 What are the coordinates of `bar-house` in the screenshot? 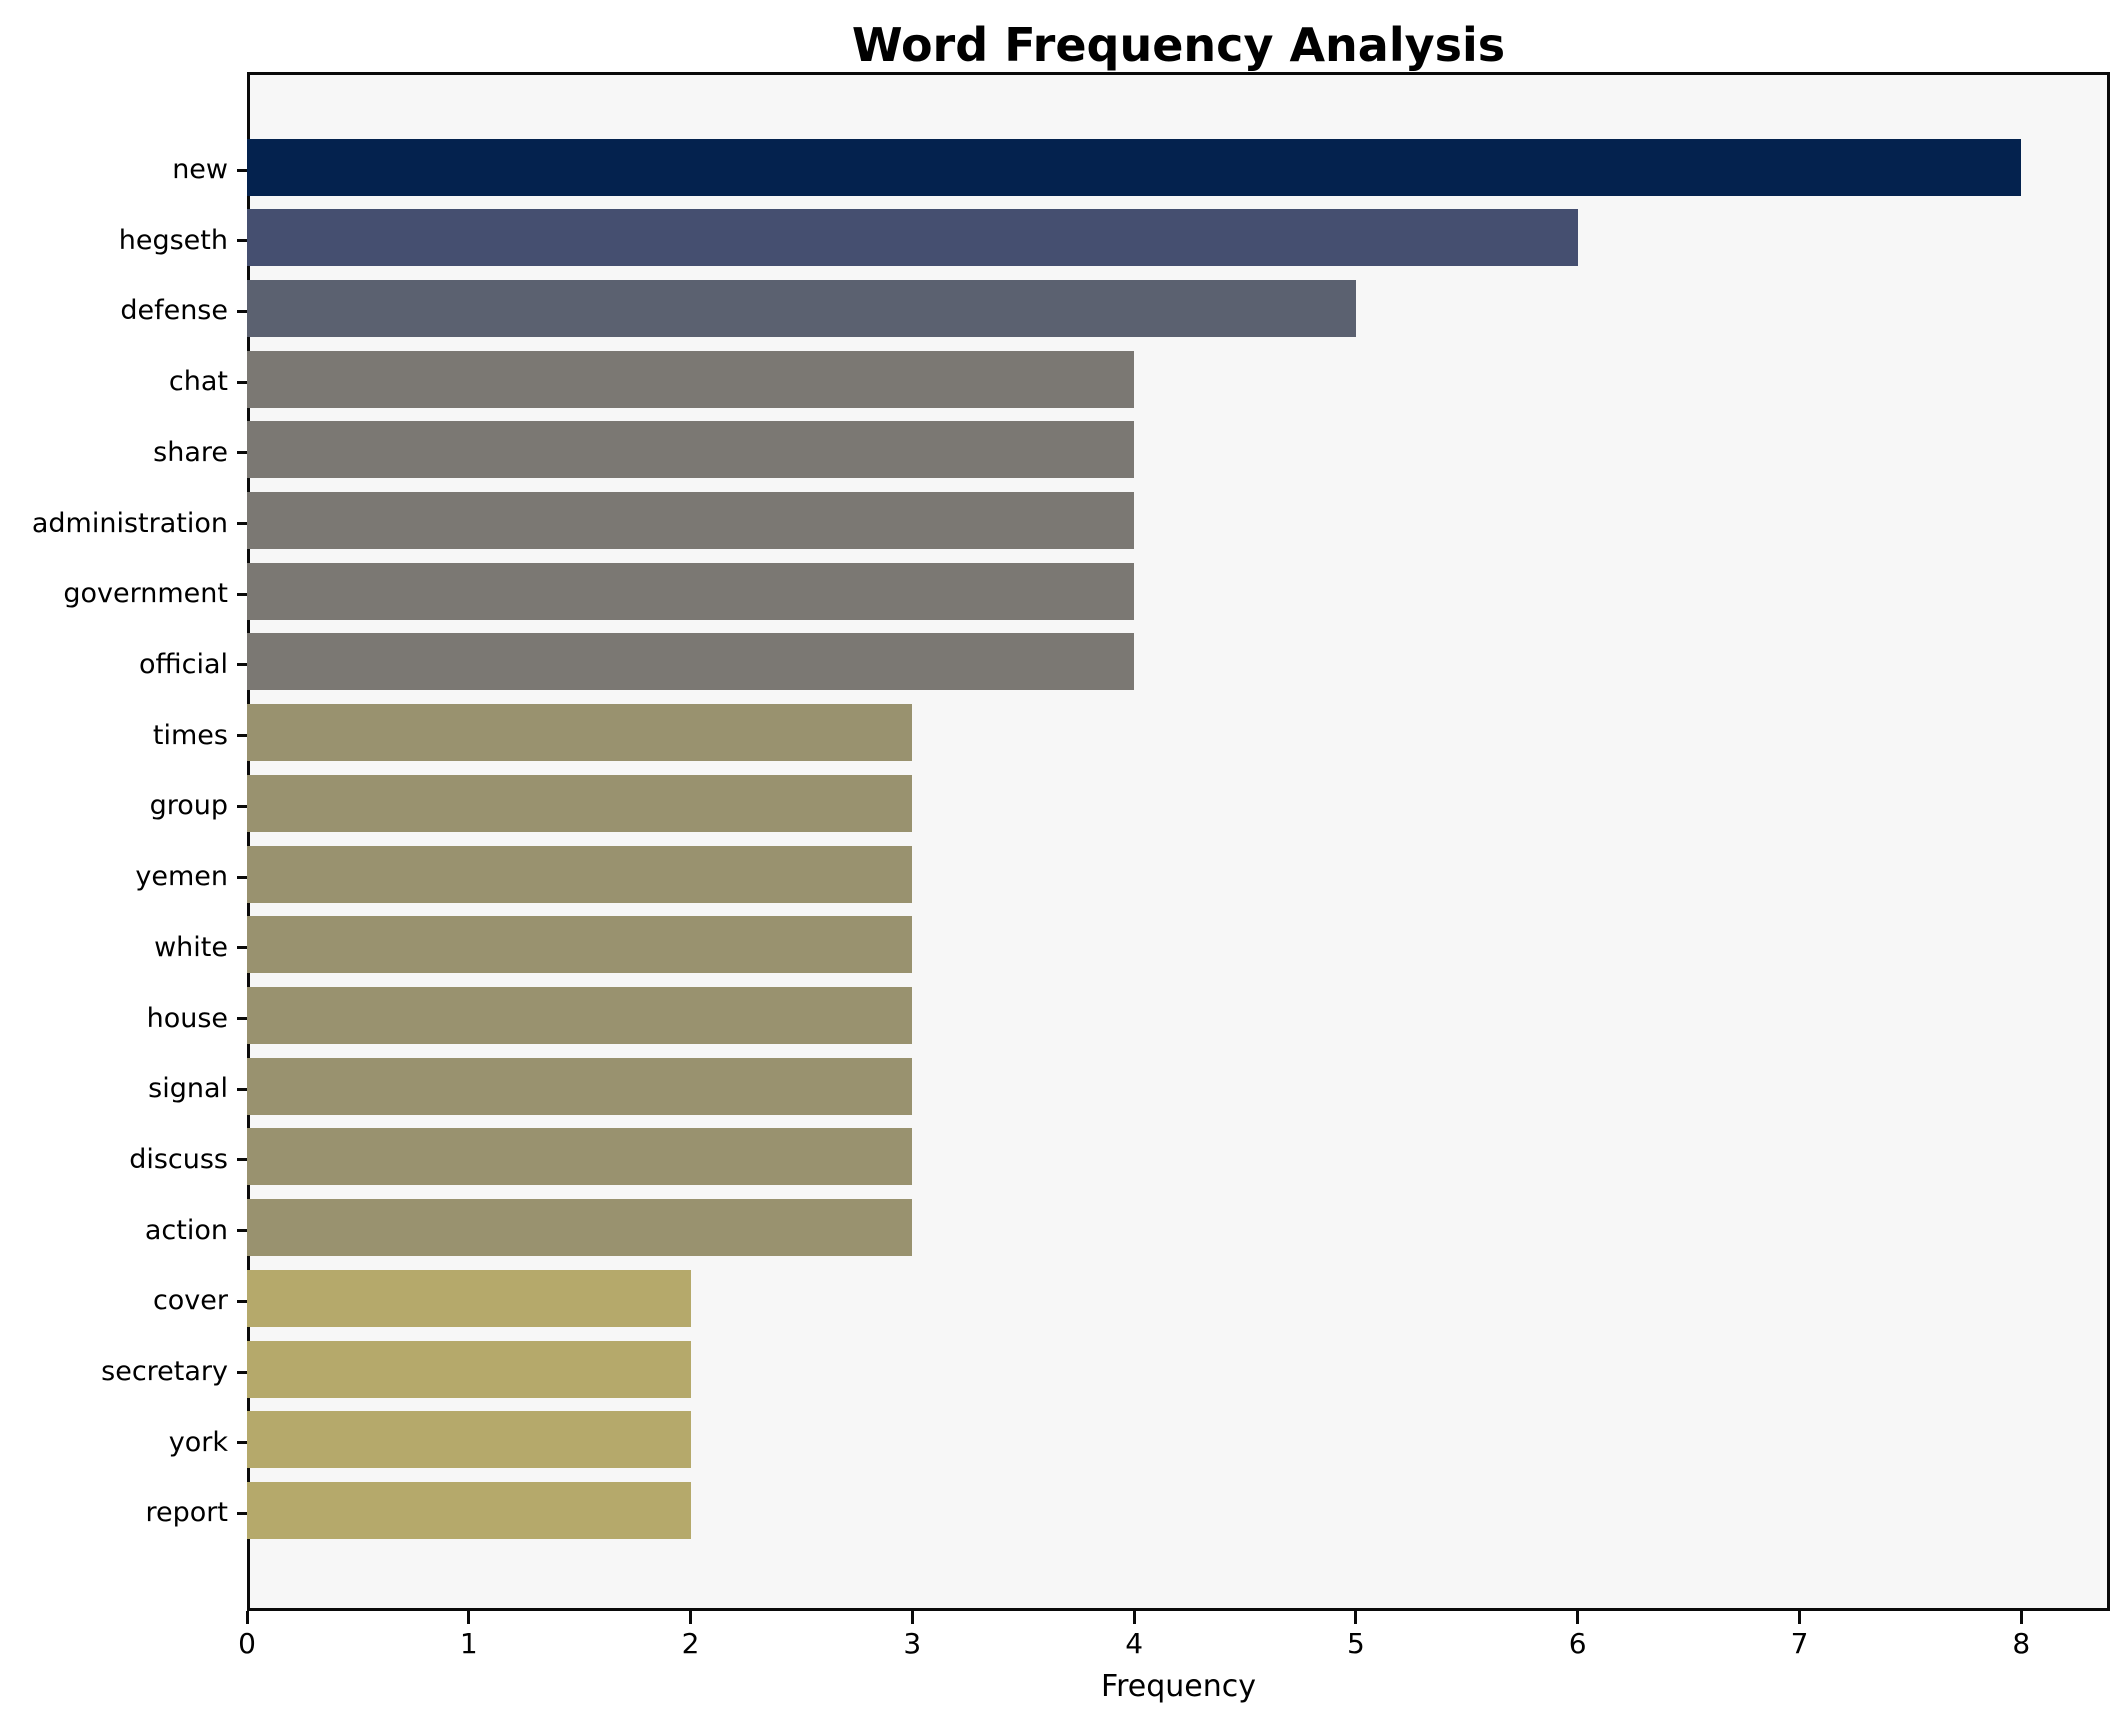 It's located at (580, 1016).